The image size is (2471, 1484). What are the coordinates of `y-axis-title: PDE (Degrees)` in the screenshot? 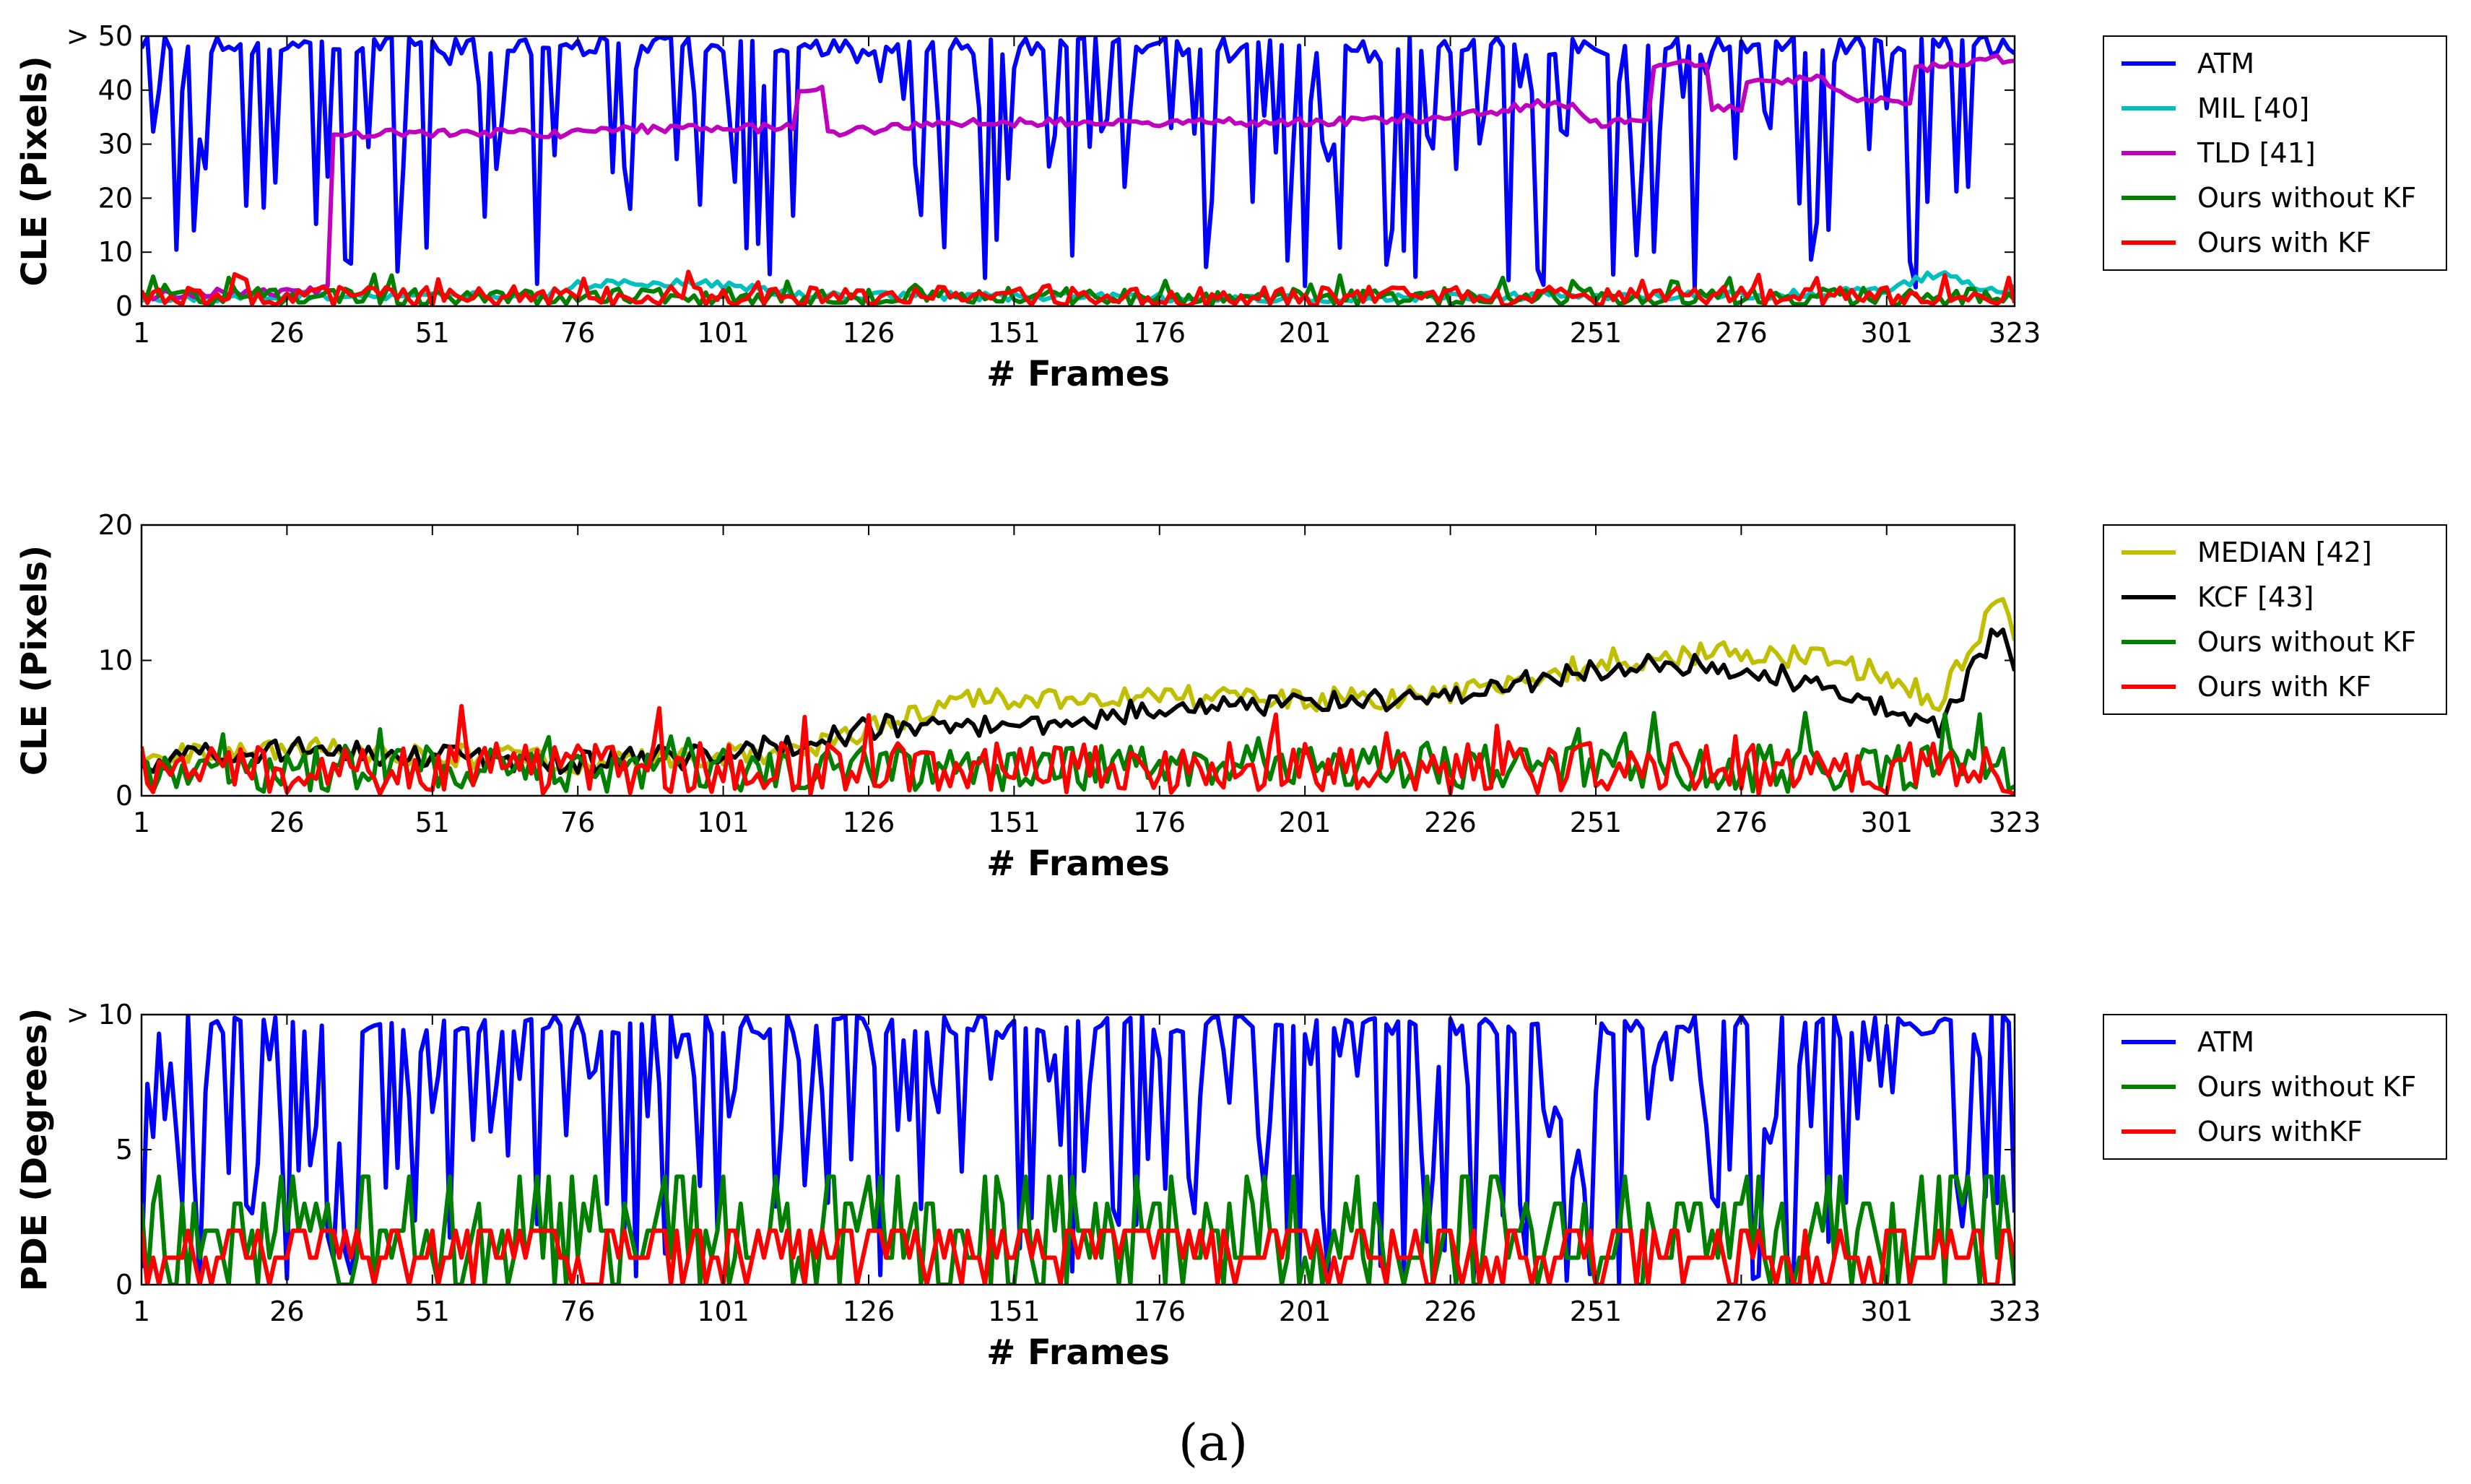 It's located at (34, 1150).